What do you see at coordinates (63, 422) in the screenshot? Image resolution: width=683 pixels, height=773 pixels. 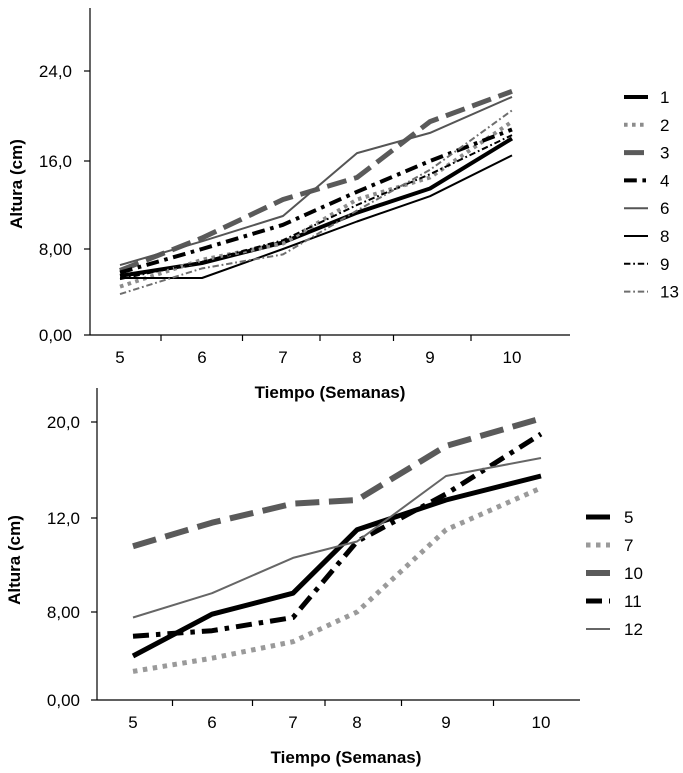 I see `y-tick-label: 20,0` at bounding box center [63, 422].